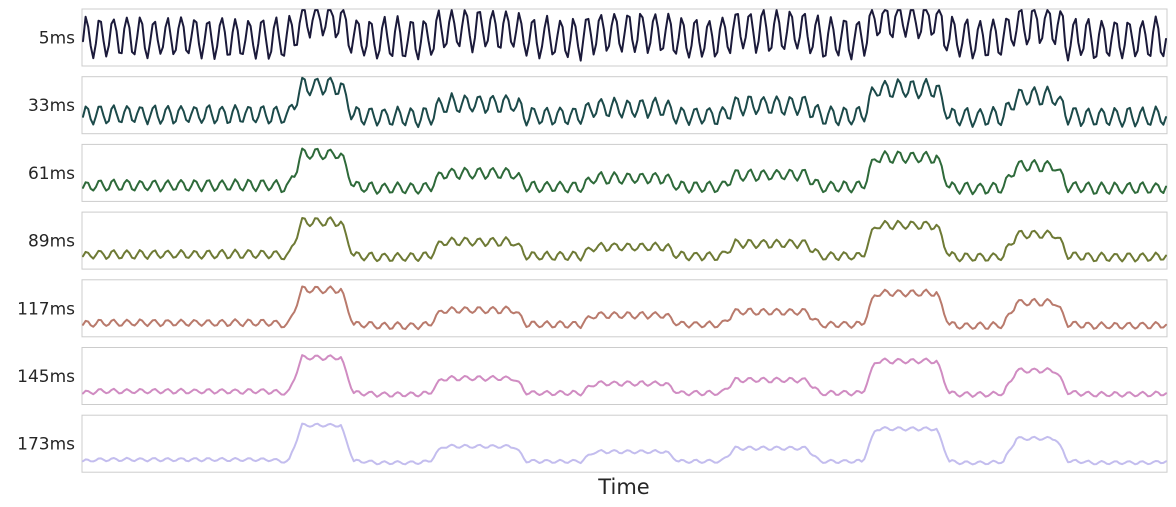 The image size is (1176, 507). What do you see at coordinates (46, 445) in the screenshot?
I see `row-label: 173ms` at bounding box center [46, 445].